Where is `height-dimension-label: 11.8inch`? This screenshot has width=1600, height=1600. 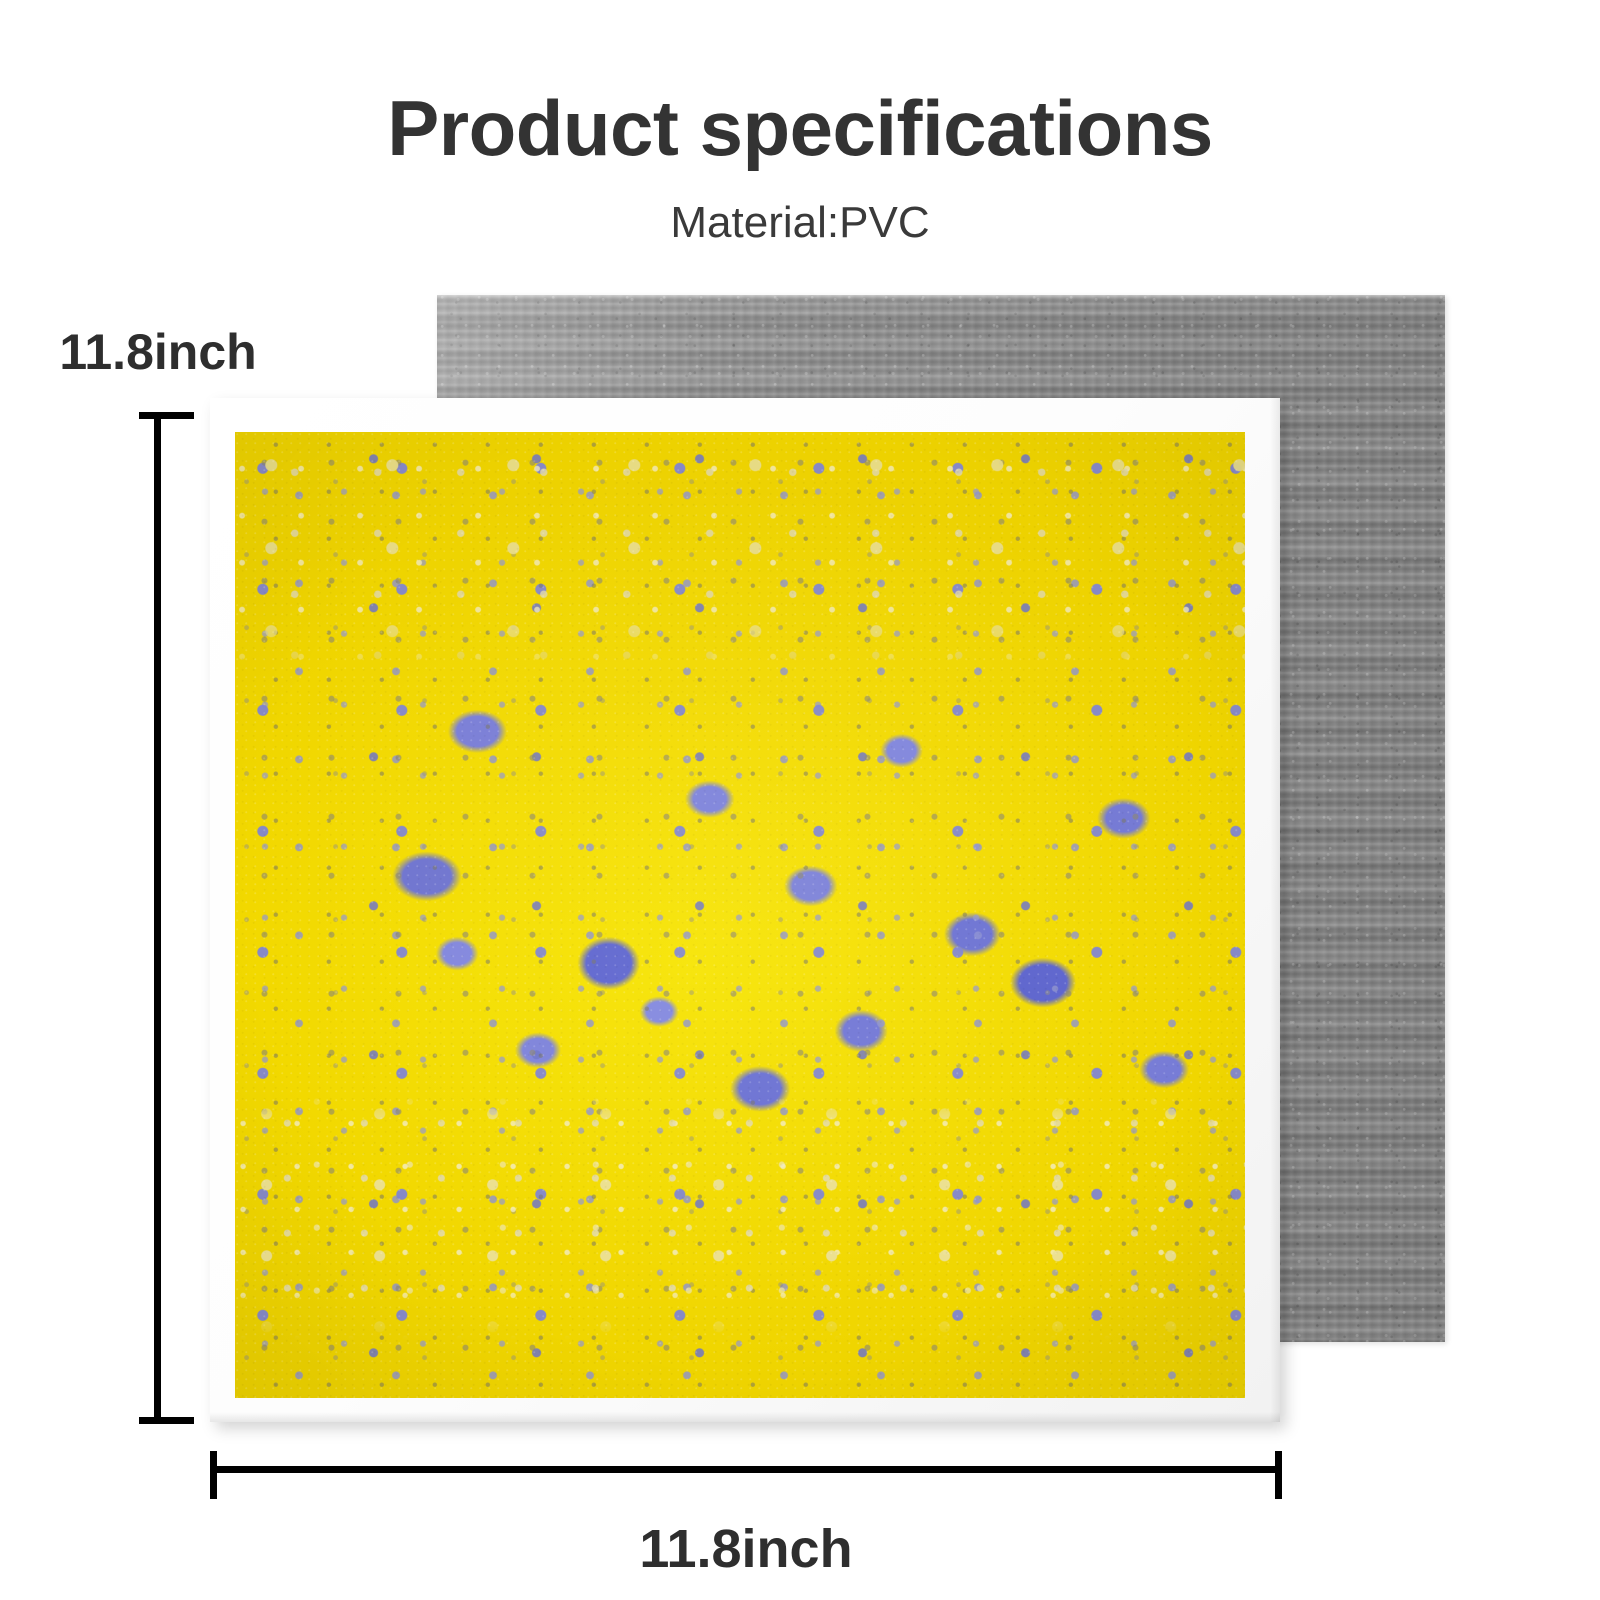
height-dimension-label: 11.8inch is located at coordinates (158, 352).